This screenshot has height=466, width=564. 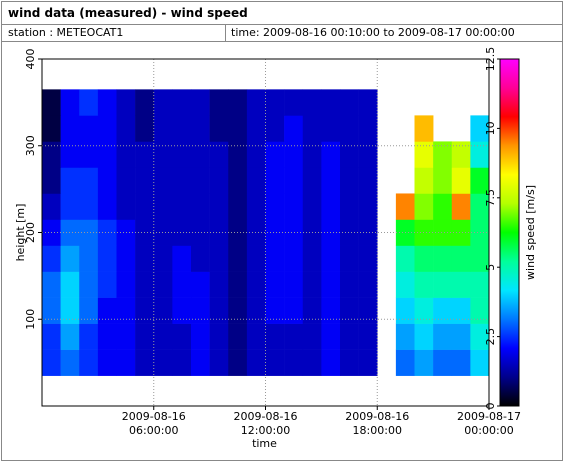 I want to click on x-tick-label: 2009-08-17 00:00:00, so click(x=489, y=423).